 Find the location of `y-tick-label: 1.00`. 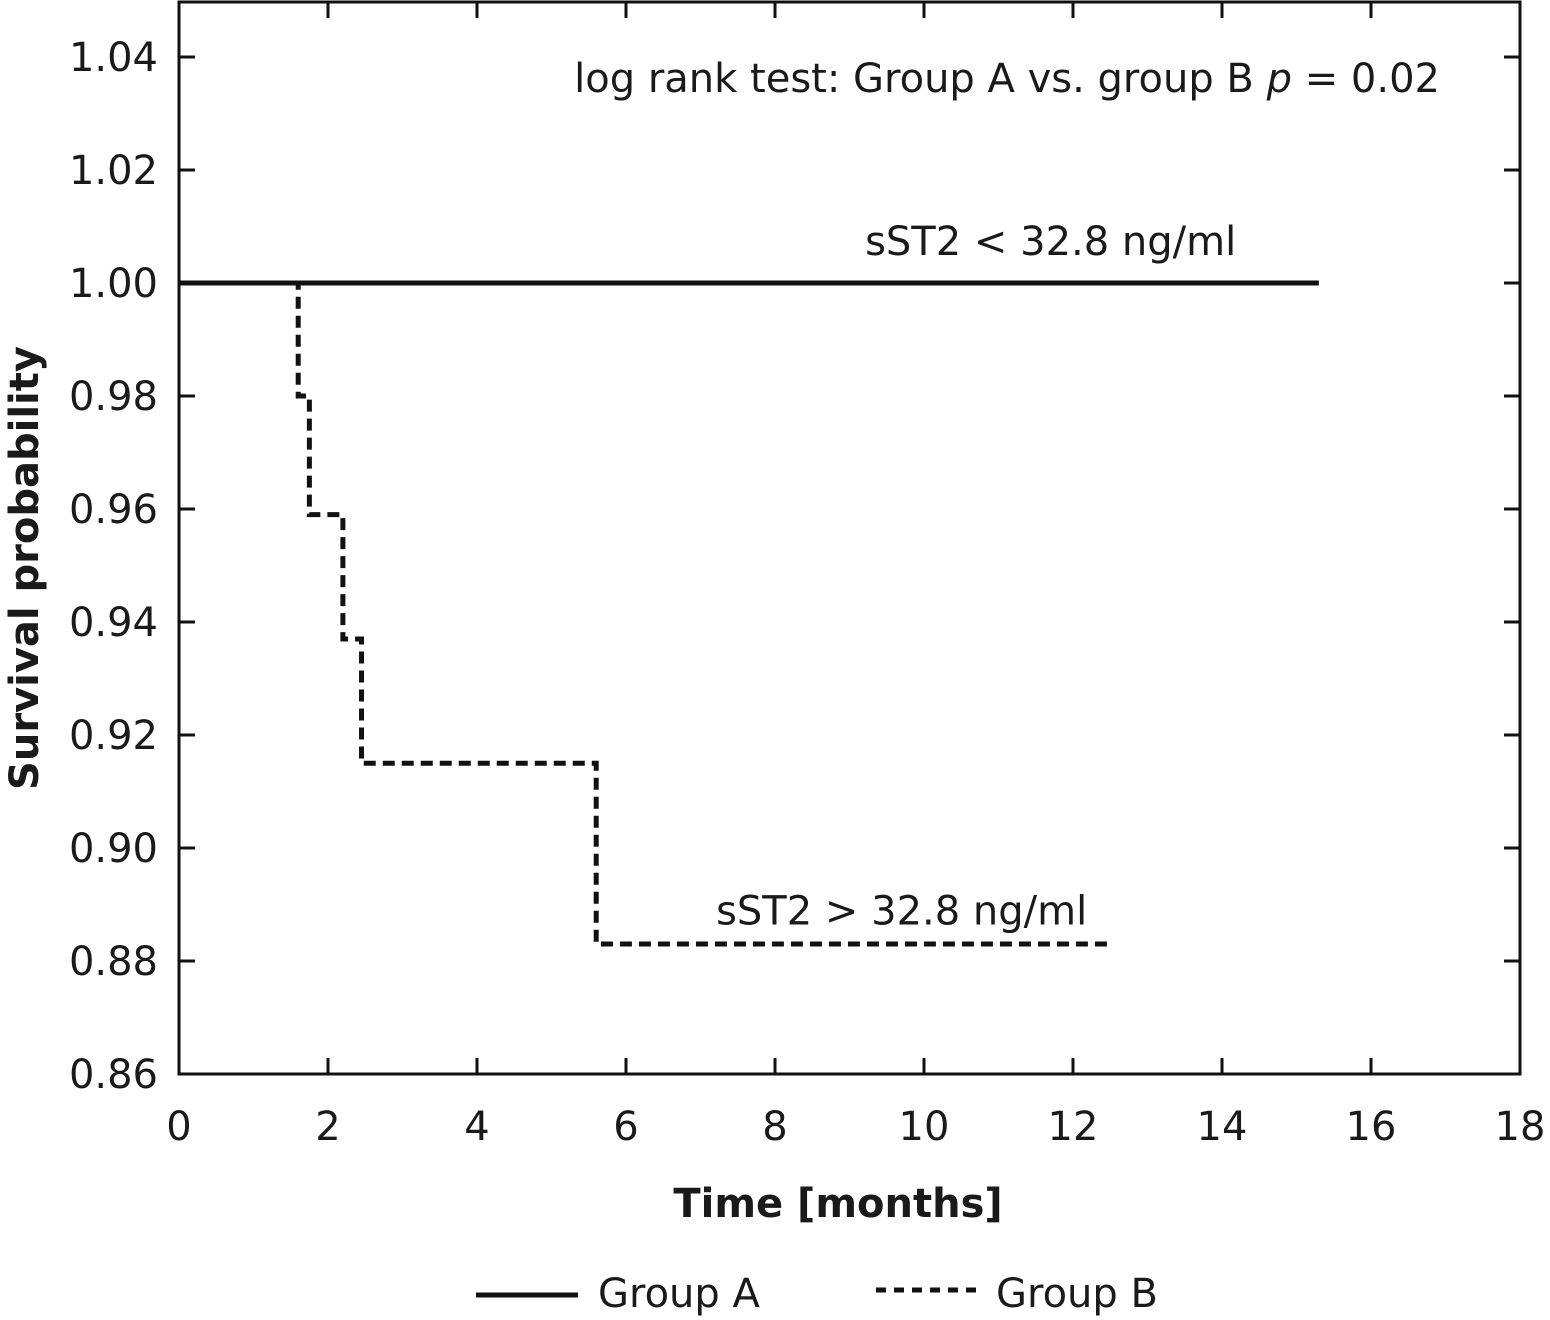

y-tick-label: 1.00 is located at coordinates (113, 284).